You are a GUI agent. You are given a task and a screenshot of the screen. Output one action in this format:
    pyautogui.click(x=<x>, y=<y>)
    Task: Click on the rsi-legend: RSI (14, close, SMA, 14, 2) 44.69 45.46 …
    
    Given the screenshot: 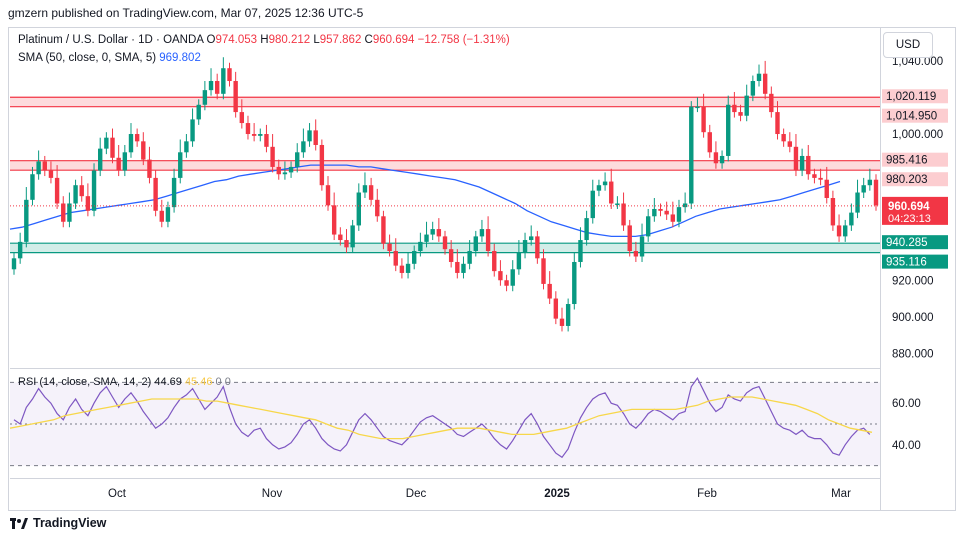 What is the action you would take?
    pyautogui.click(x=124, y=382)
    